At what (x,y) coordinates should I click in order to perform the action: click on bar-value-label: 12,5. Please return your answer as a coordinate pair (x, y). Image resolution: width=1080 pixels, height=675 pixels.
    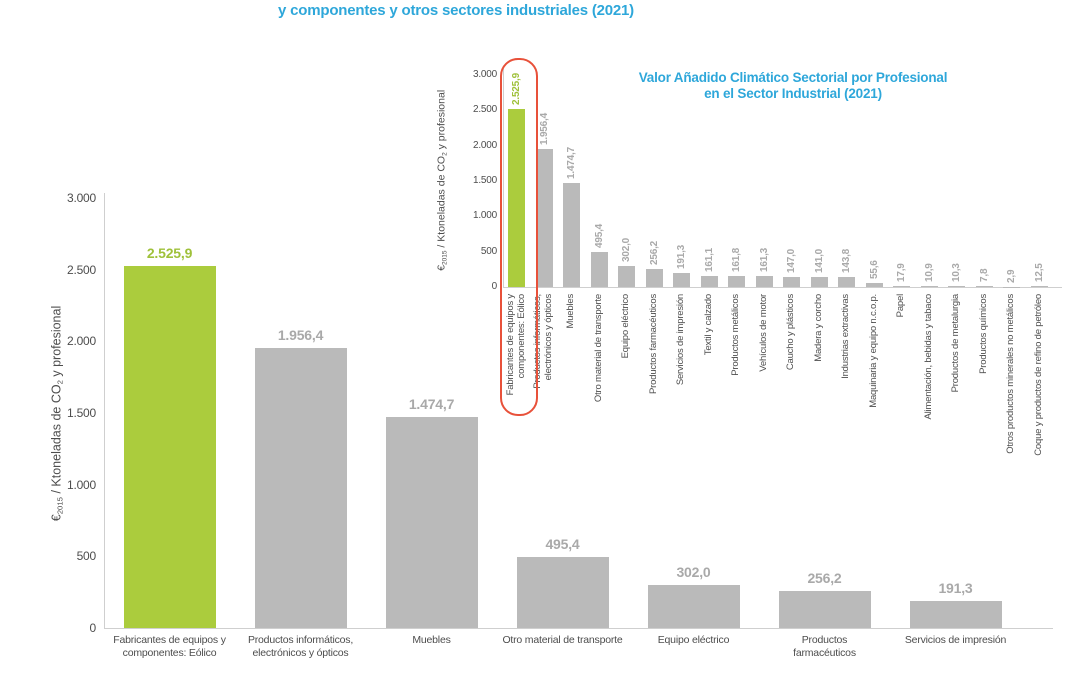
    Looking at the image, I should click on (1039, 273).